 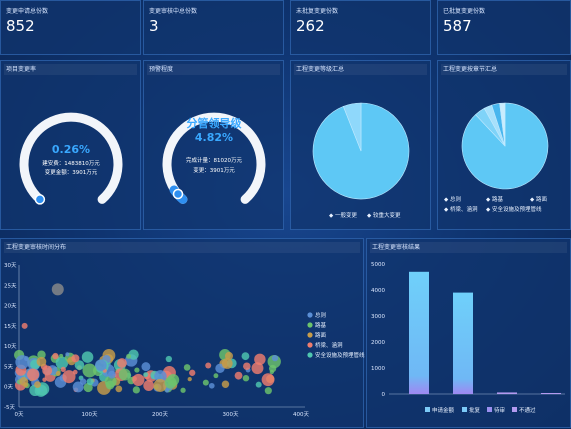 I want to click on legend-item: ◆ 路基, so click(x=494, y=200).